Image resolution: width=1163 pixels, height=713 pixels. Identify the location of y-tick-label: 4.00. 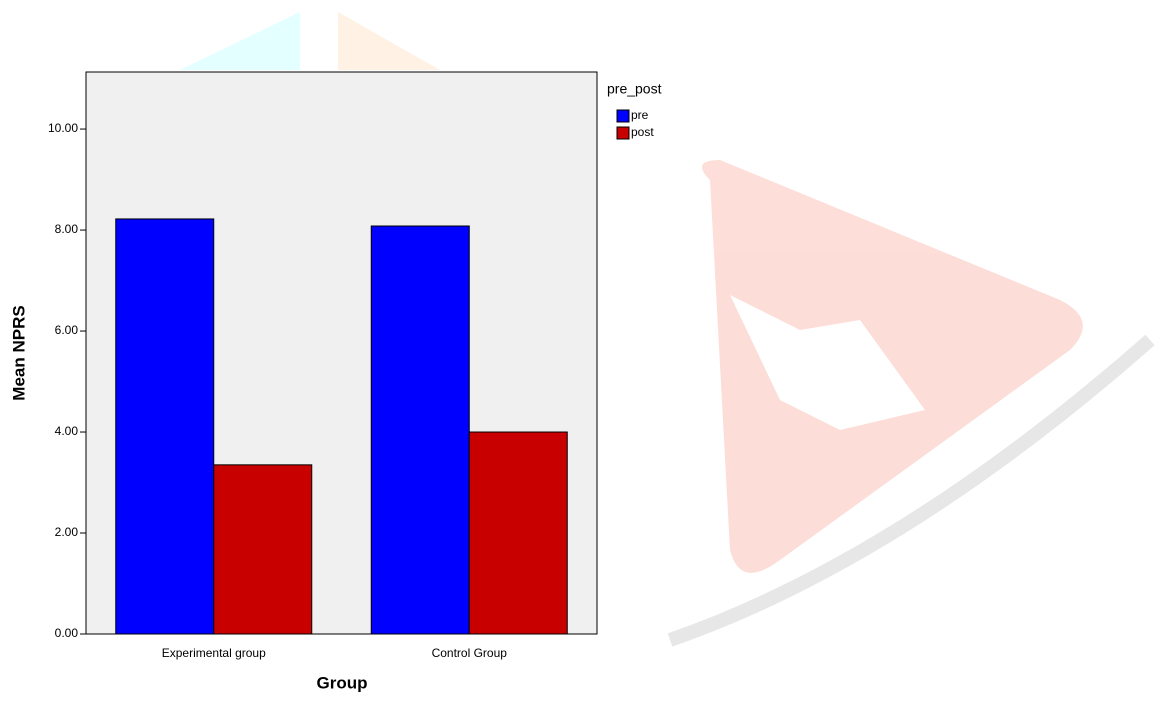
(67, 431).